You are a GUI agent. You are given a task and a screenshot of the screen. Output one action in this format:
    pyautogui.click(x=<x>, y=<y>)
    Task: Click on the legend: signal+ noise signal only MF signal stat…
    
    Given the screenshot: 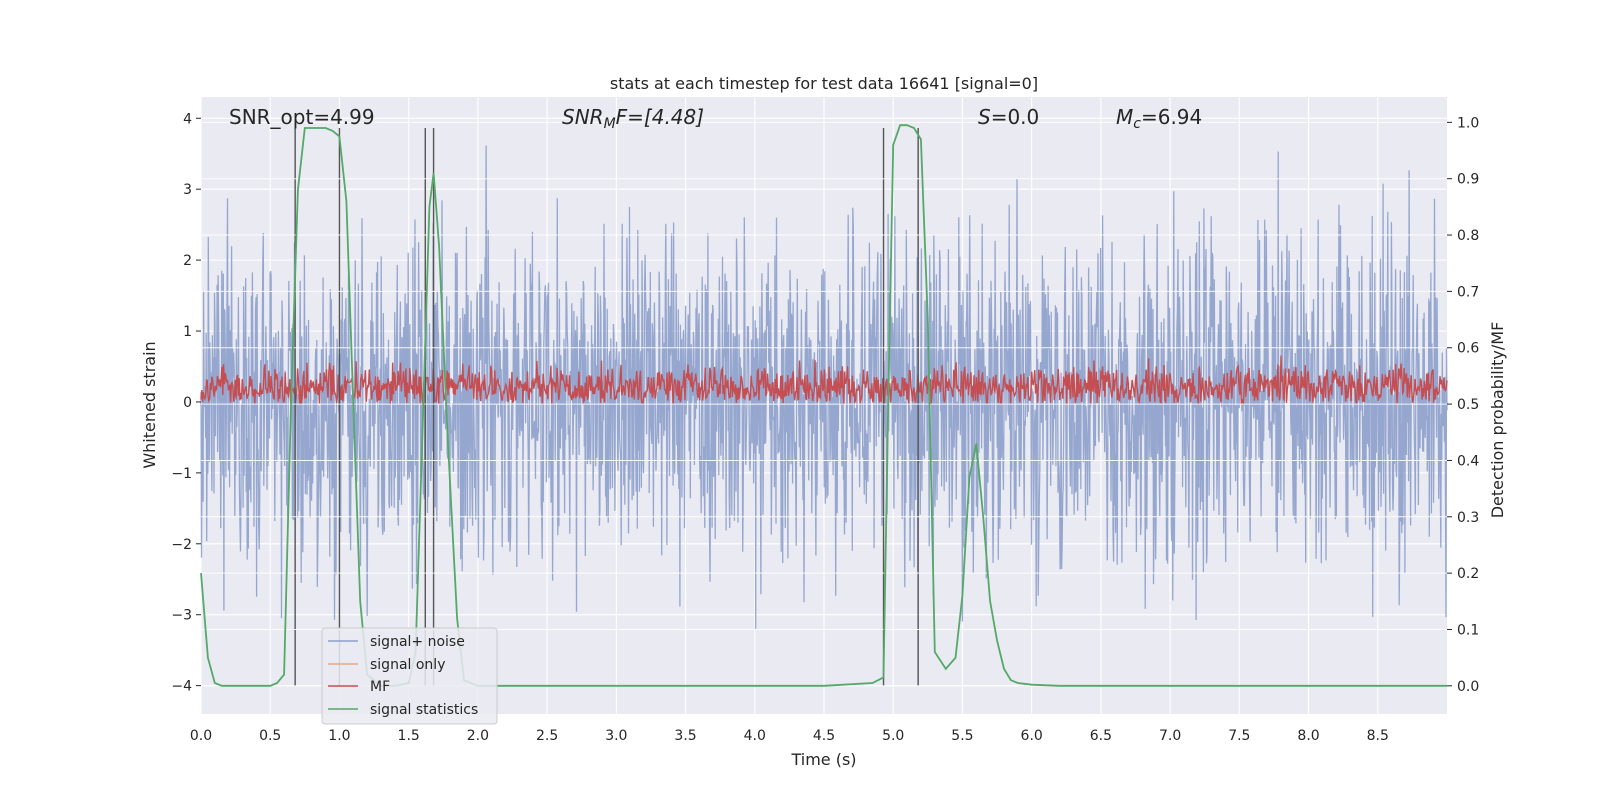 What is the action you would take?
    pyautogui.click(x=409, y=676)
    